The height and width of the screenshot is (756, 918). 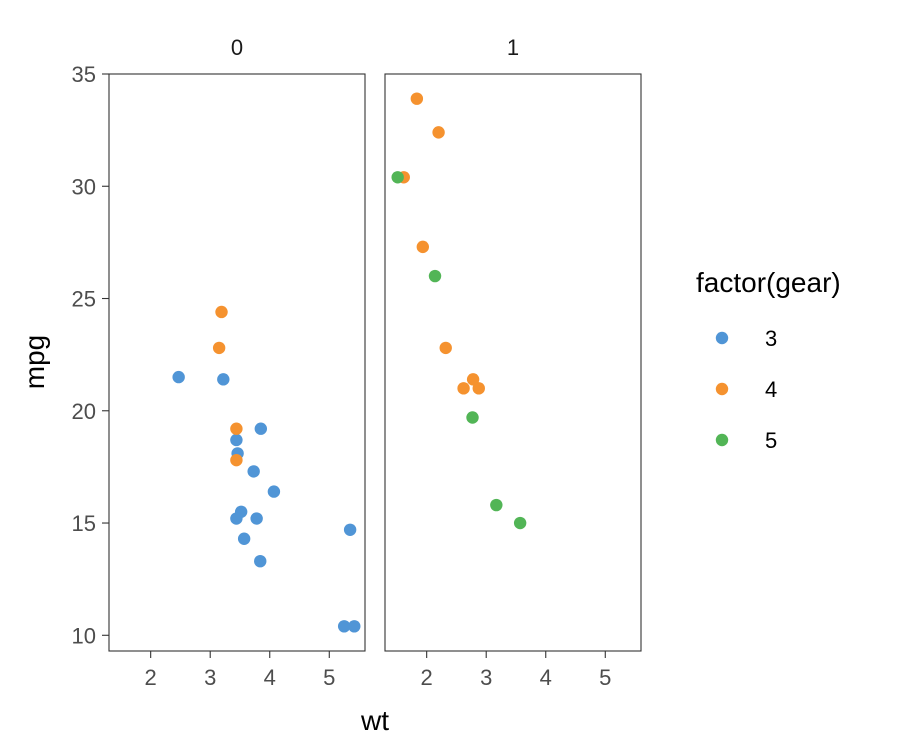 What do you see at coordinates (237, 47) in the screenshot?
I see `facet-strip-label: 0` at bounding box center [237, 47].